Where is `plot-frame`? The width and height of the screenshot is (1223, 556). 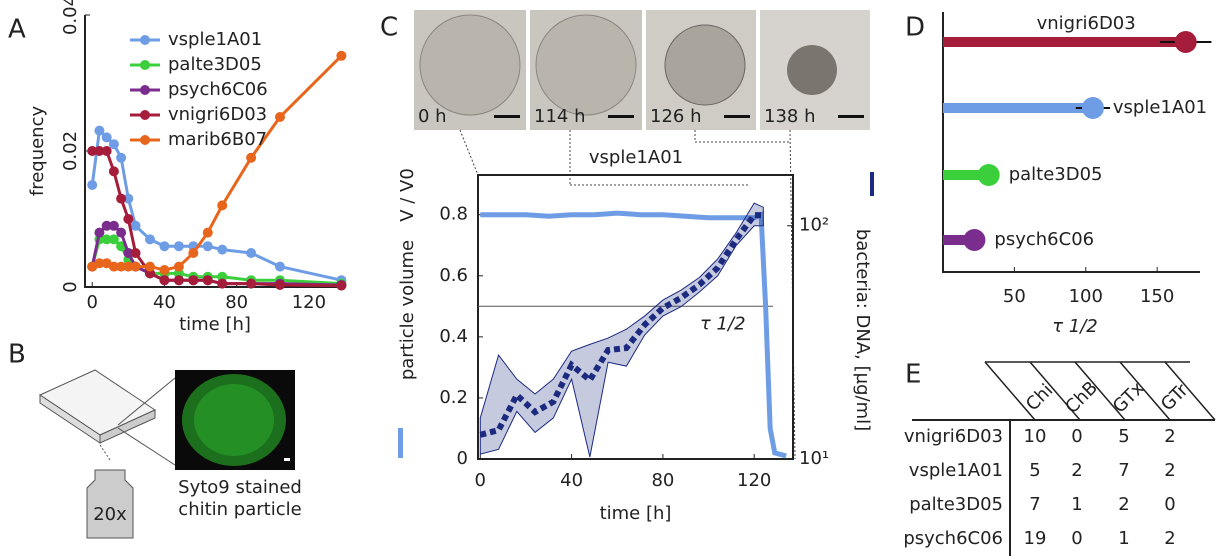
plot-frame is located at coordinates (635, 317).